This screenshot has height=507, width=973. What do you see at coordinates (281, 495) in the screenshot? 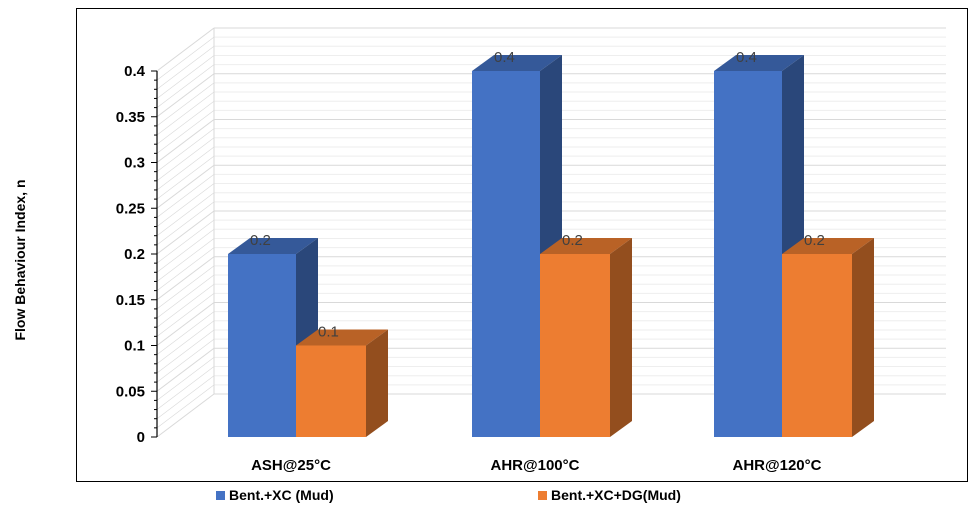
I see `legend-label-series-1: Bent.+XC (Mud)` at bounding box center [281, 495].